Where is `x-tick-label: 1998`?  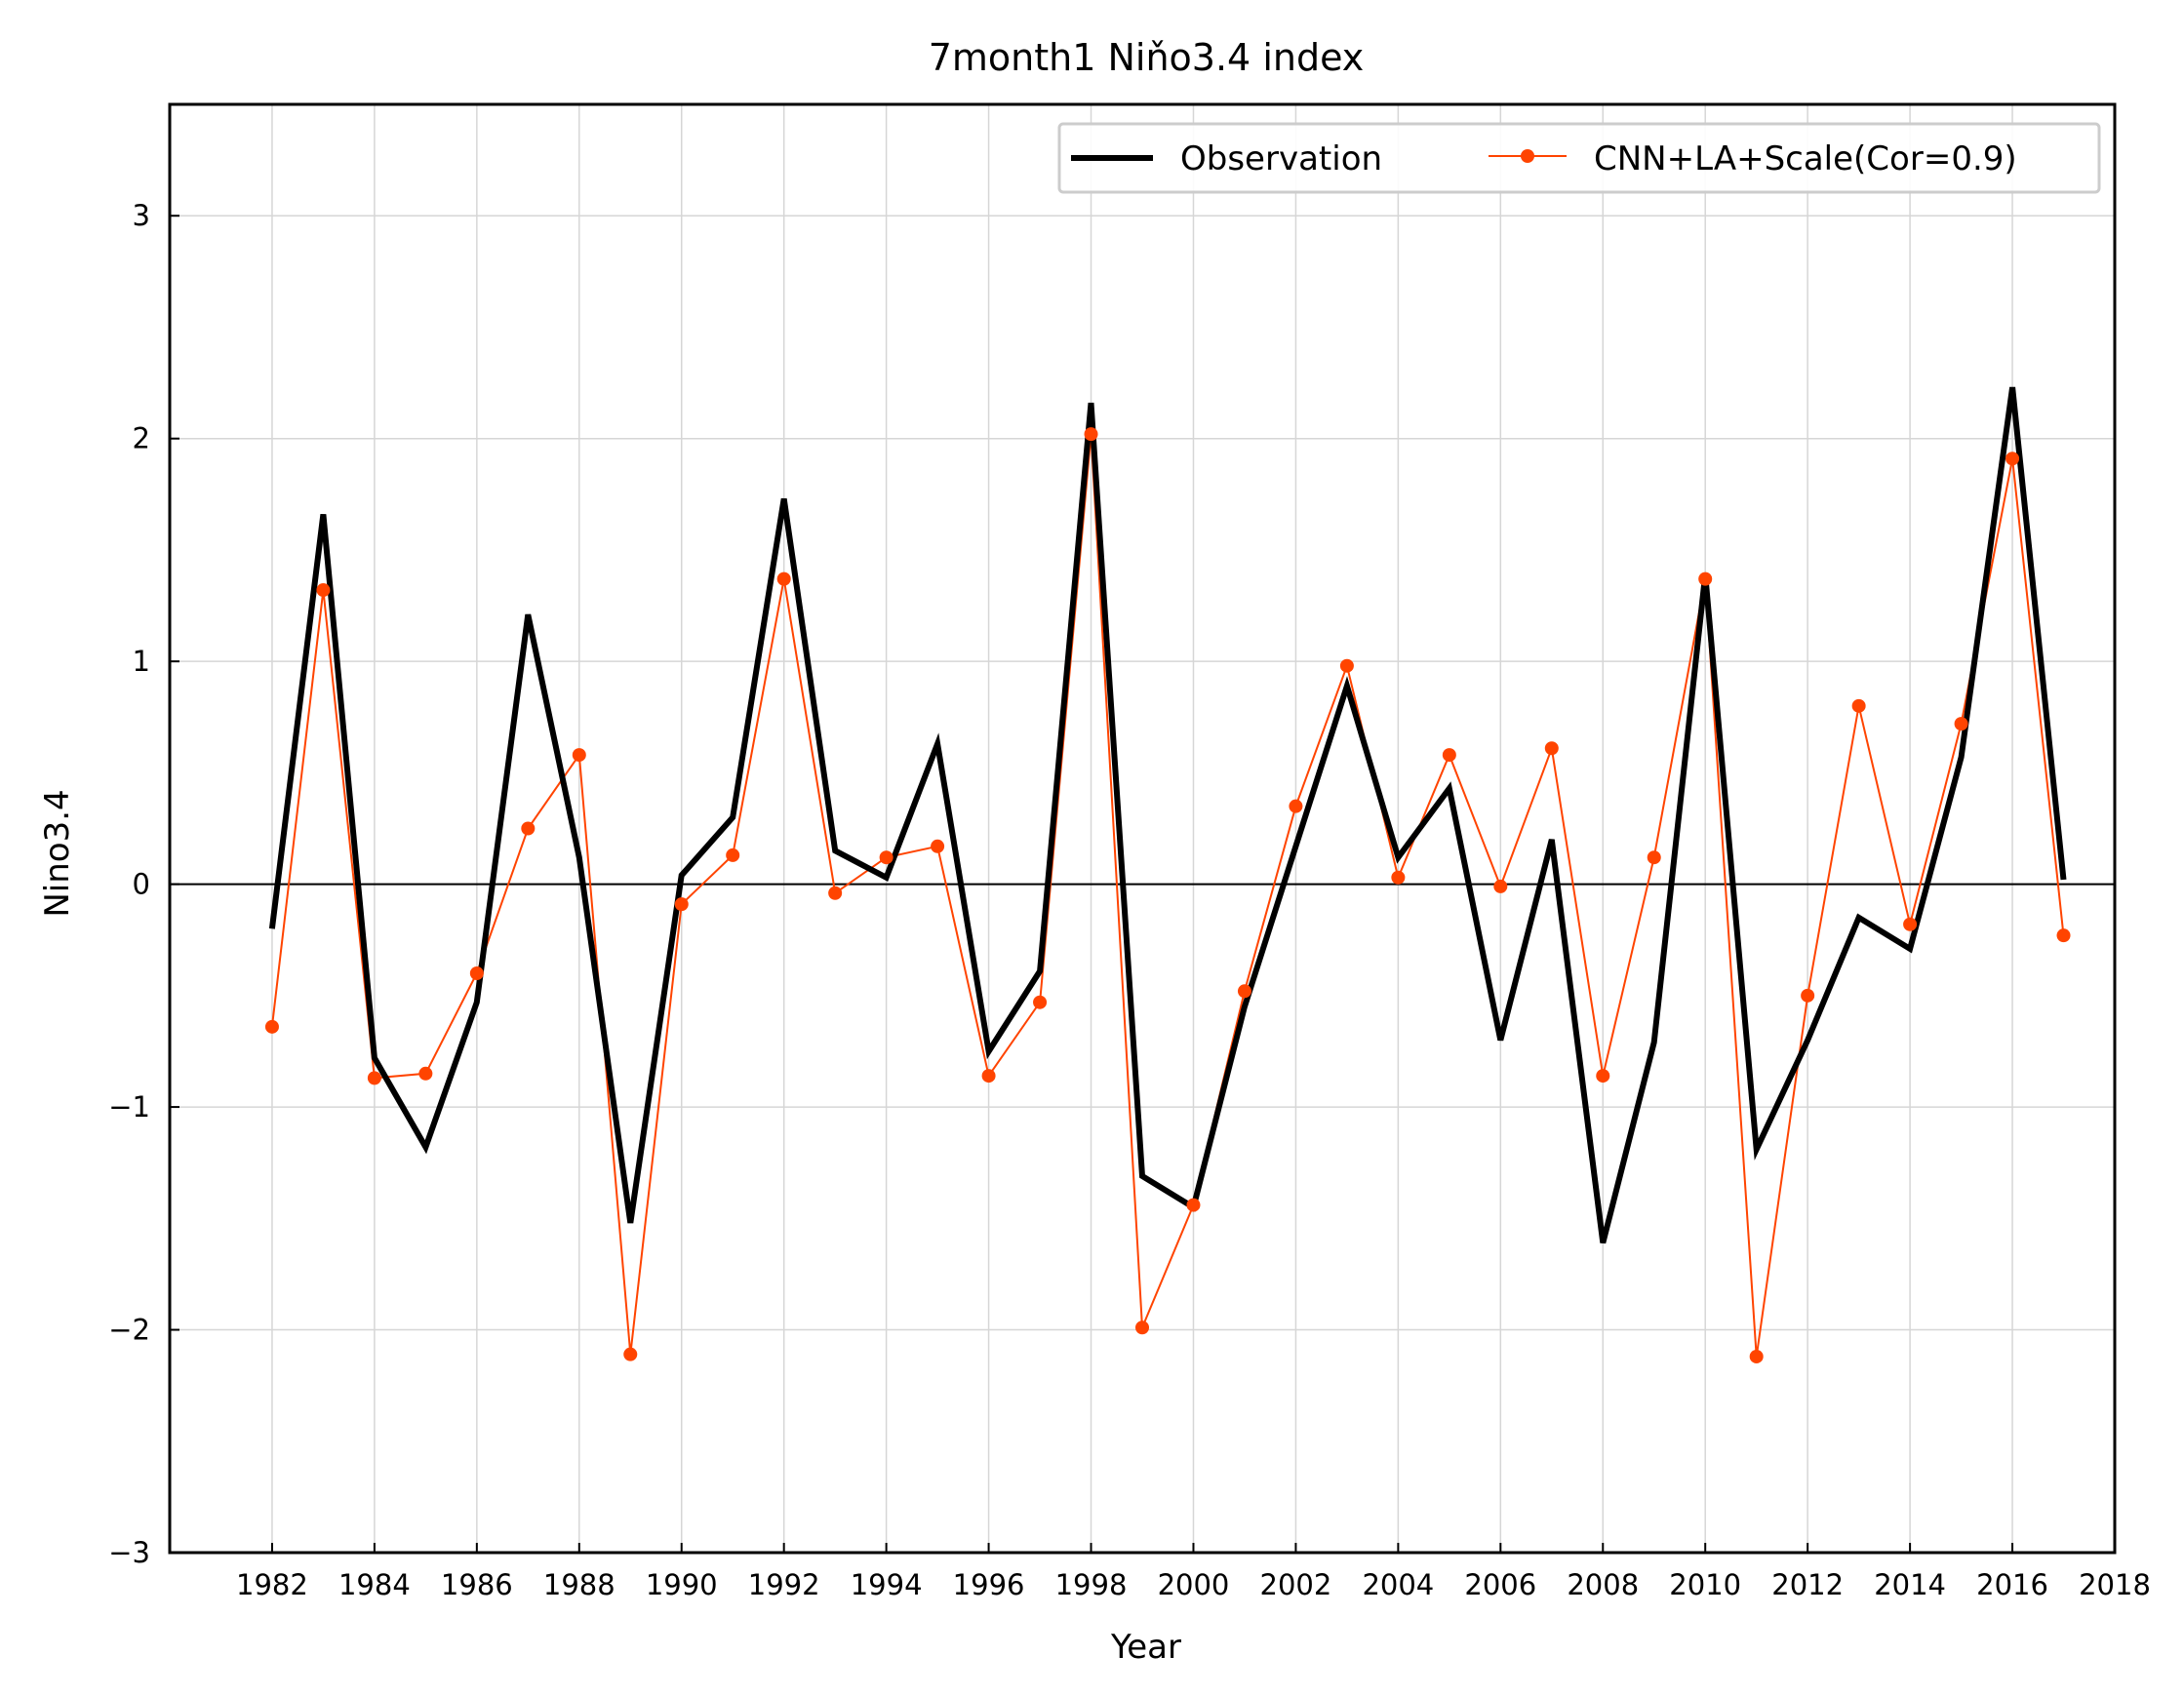
x-tick-label: 1998 is located at coordinates (1091, 1584).